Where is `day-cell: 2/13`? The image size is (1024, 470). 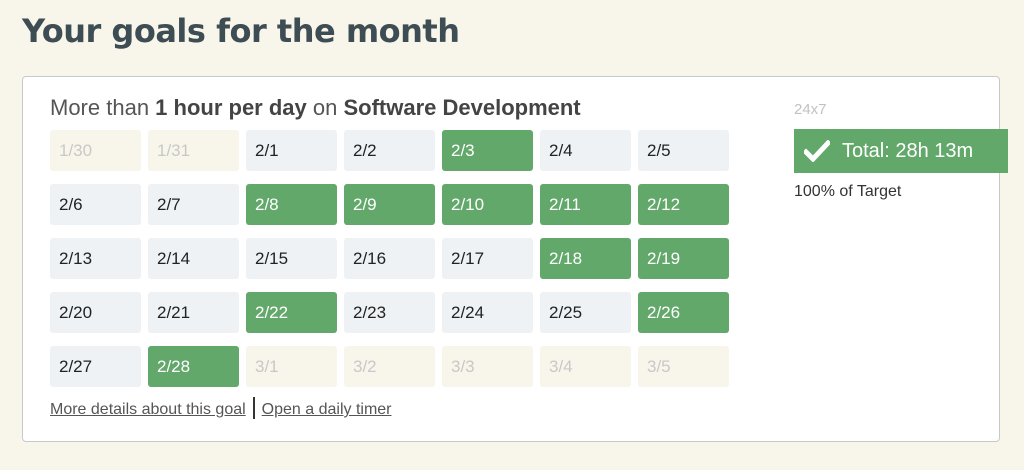 day-cell: 2/13 is located at coordinates (95, 258).